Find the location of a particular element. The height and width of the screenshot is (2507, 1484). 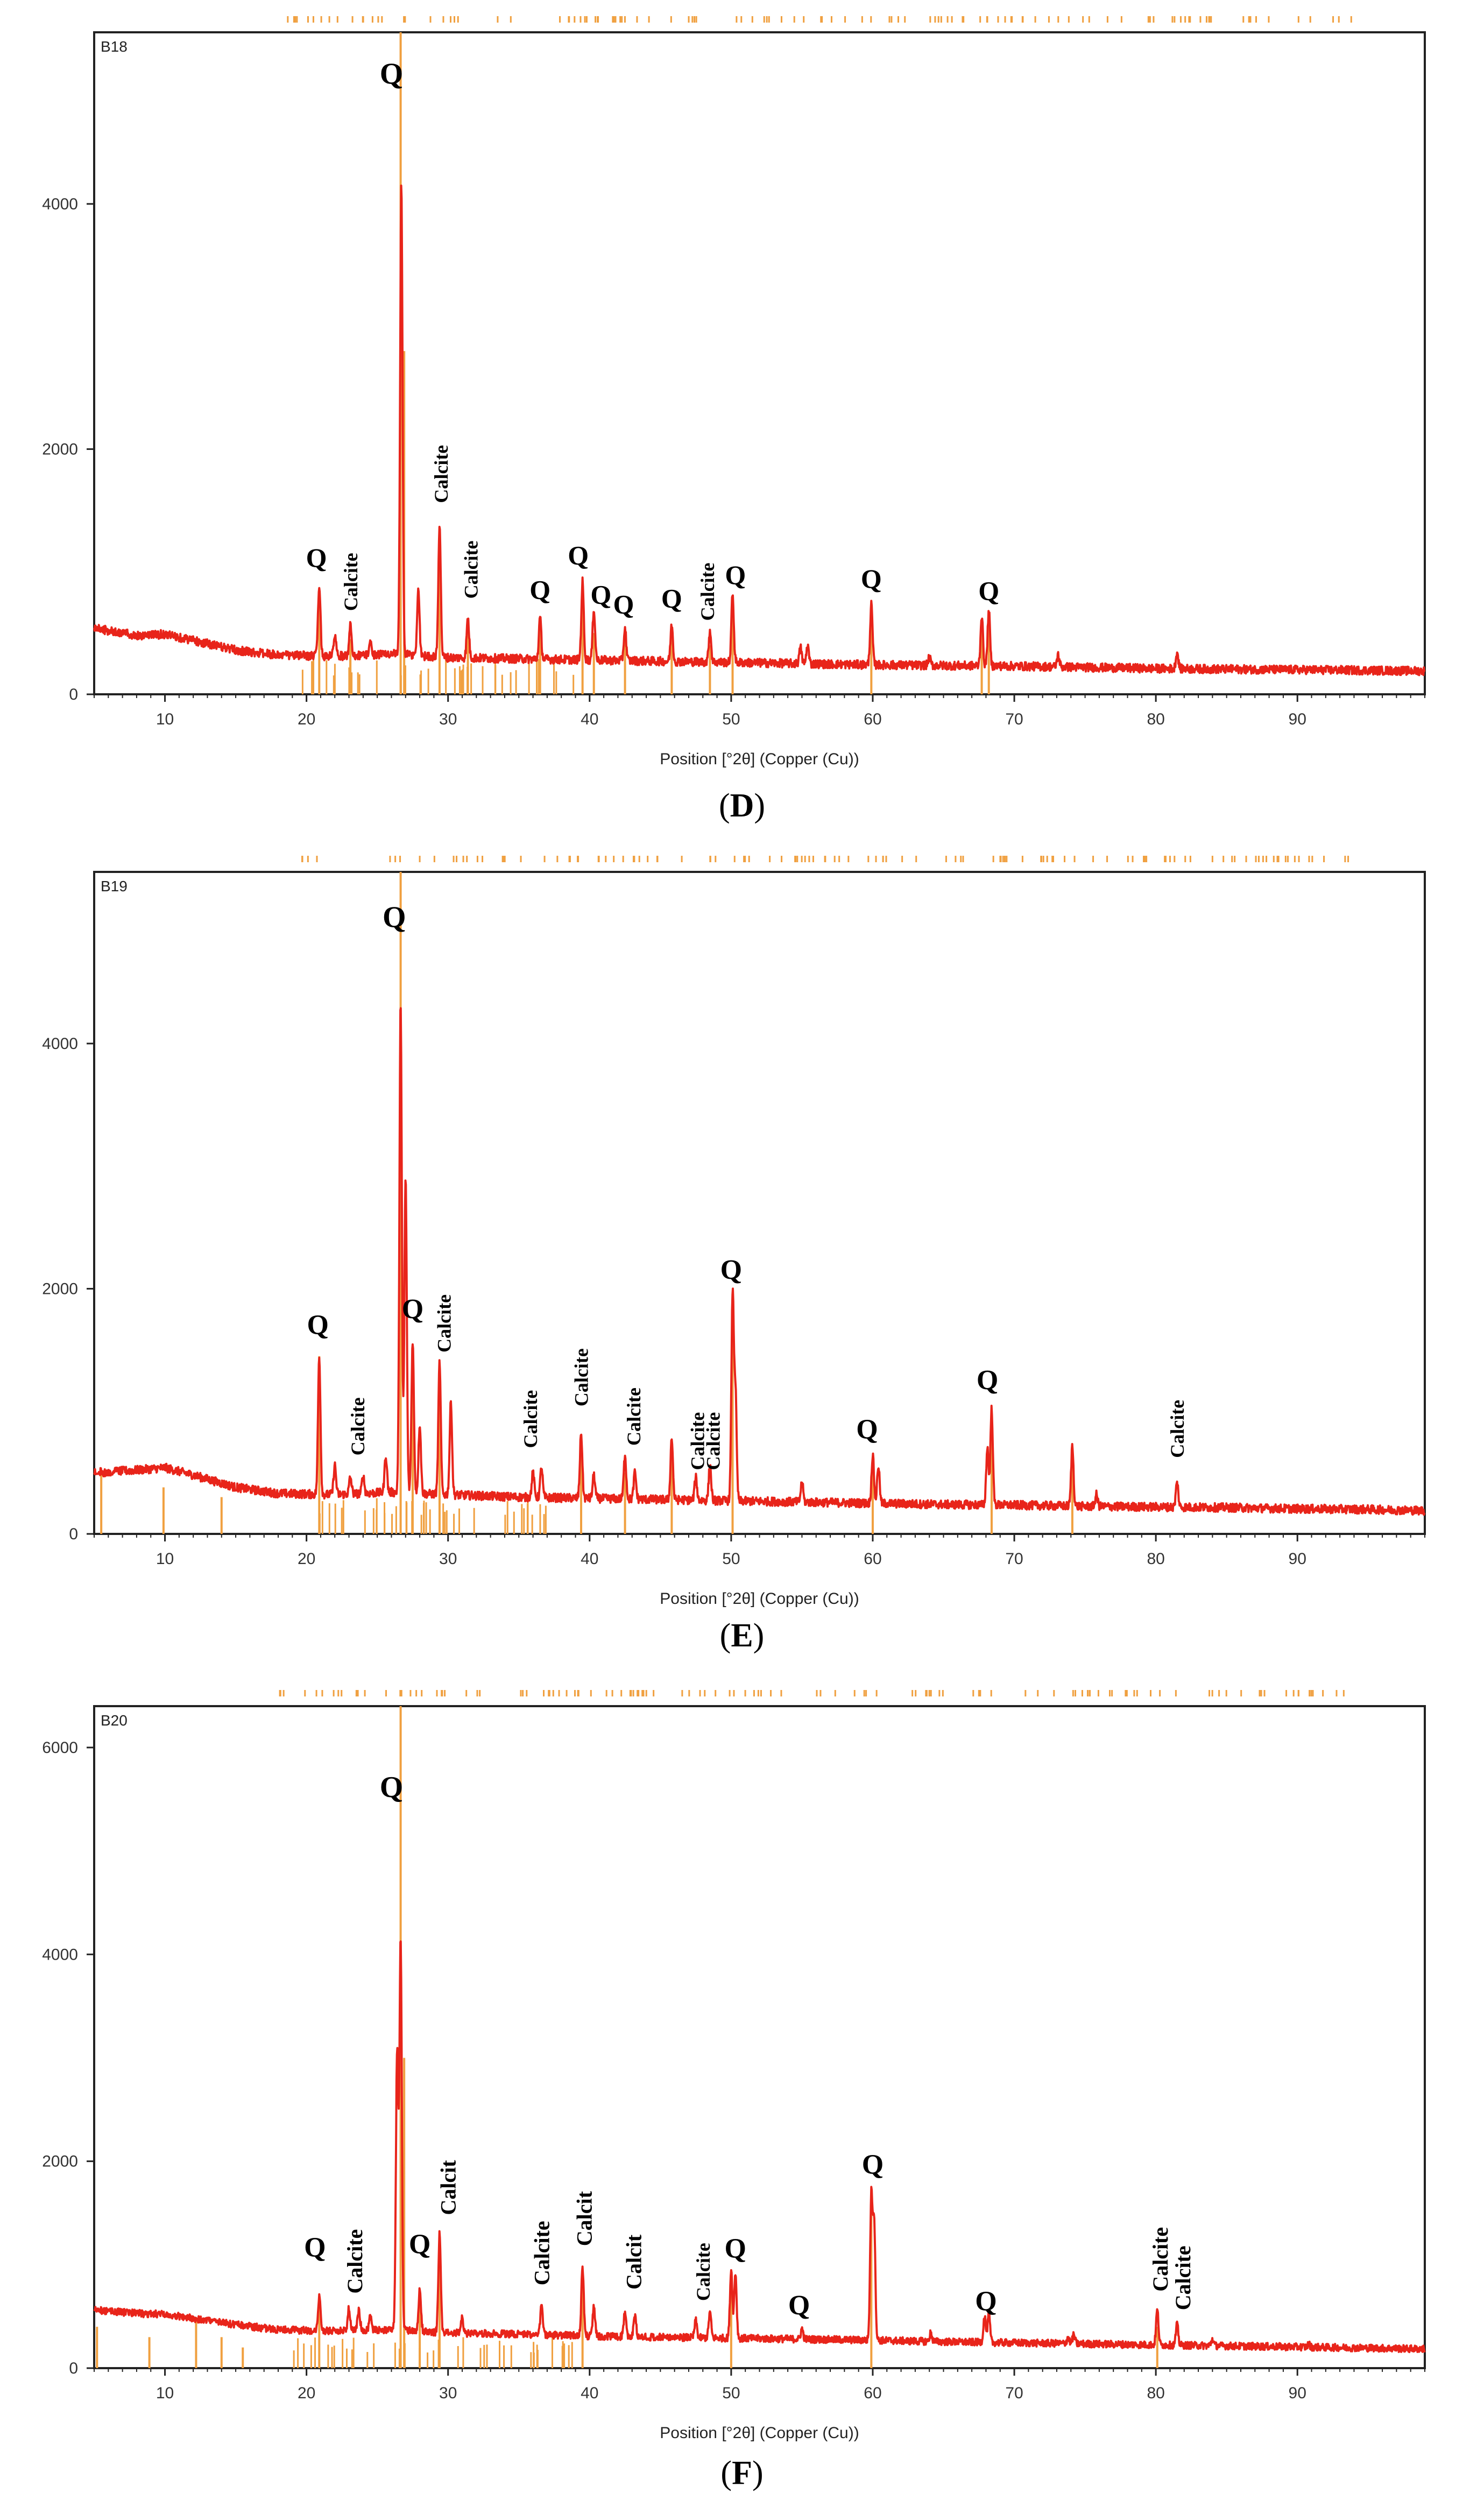

caption-d: (D) is located at coordinates (742, 805).